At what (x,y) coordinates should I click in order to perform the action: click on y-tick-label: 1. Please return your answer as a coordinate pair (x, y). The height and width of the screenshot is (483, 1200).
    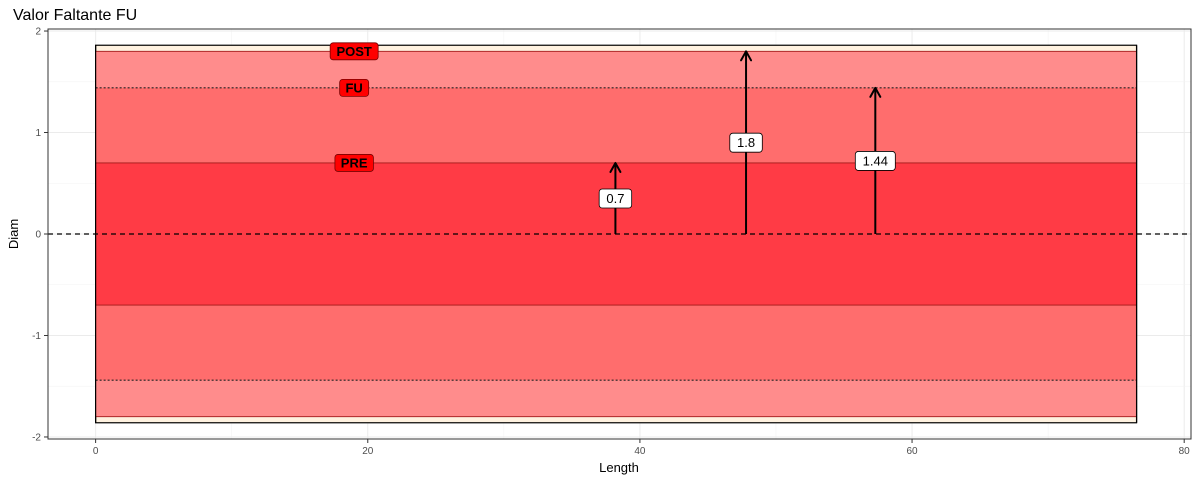
    Looking at the image, I should click on (38, 133).